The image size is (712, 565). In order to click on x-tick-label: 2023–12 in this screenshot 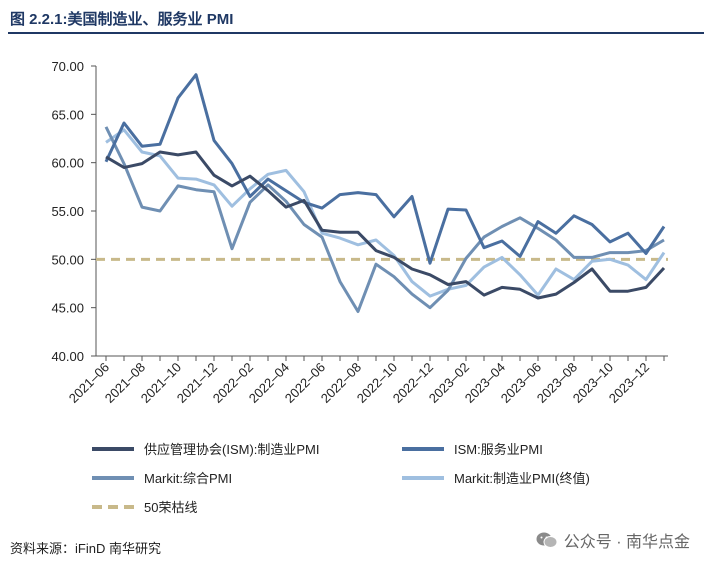, I will do `click(629, 383)`.